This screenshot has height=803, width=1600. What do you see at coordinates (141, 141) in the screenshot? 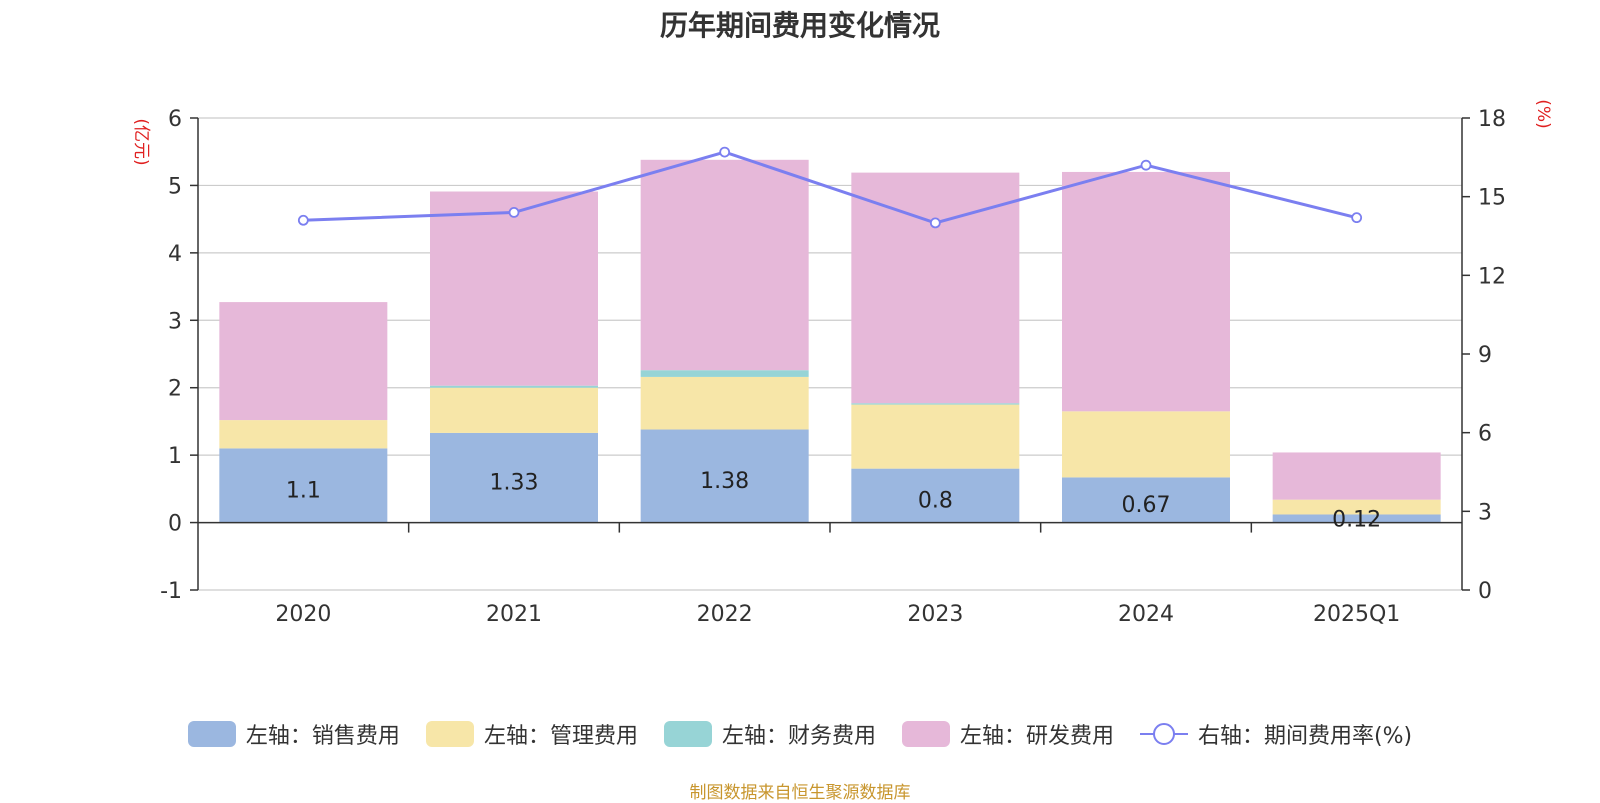
I see `y-left-axis-label: (亿元)` at bounding box center [141, 141].